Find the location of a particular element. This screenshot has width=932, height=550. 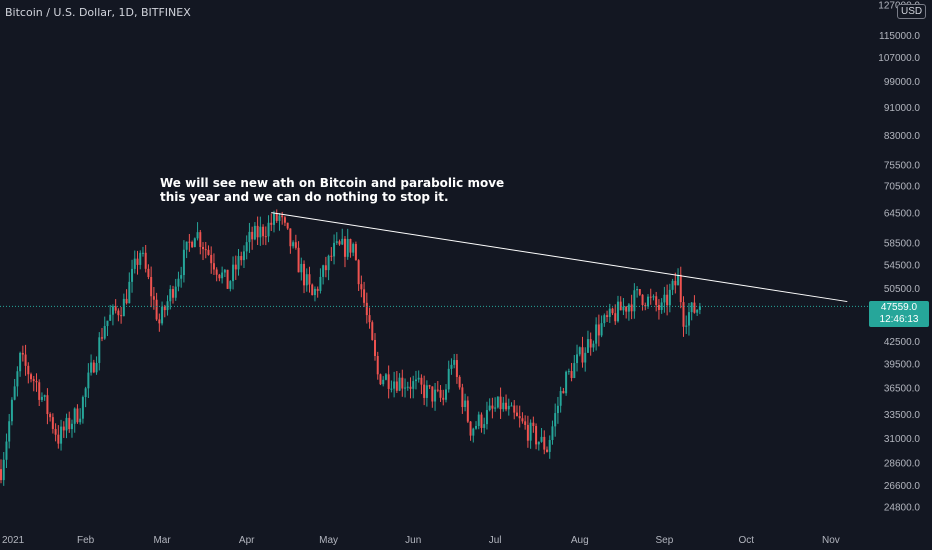

currency-badge: USD is located at coordinates (912, 11).